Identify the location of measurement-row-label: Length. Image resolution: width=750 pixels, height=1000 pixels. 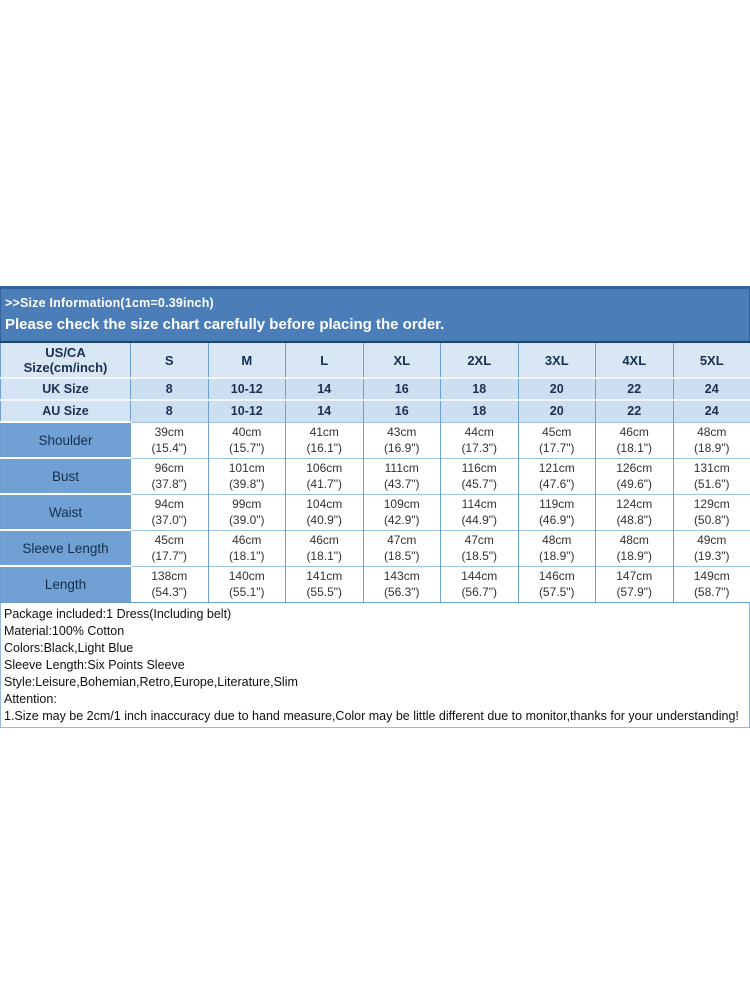
(65, 583).